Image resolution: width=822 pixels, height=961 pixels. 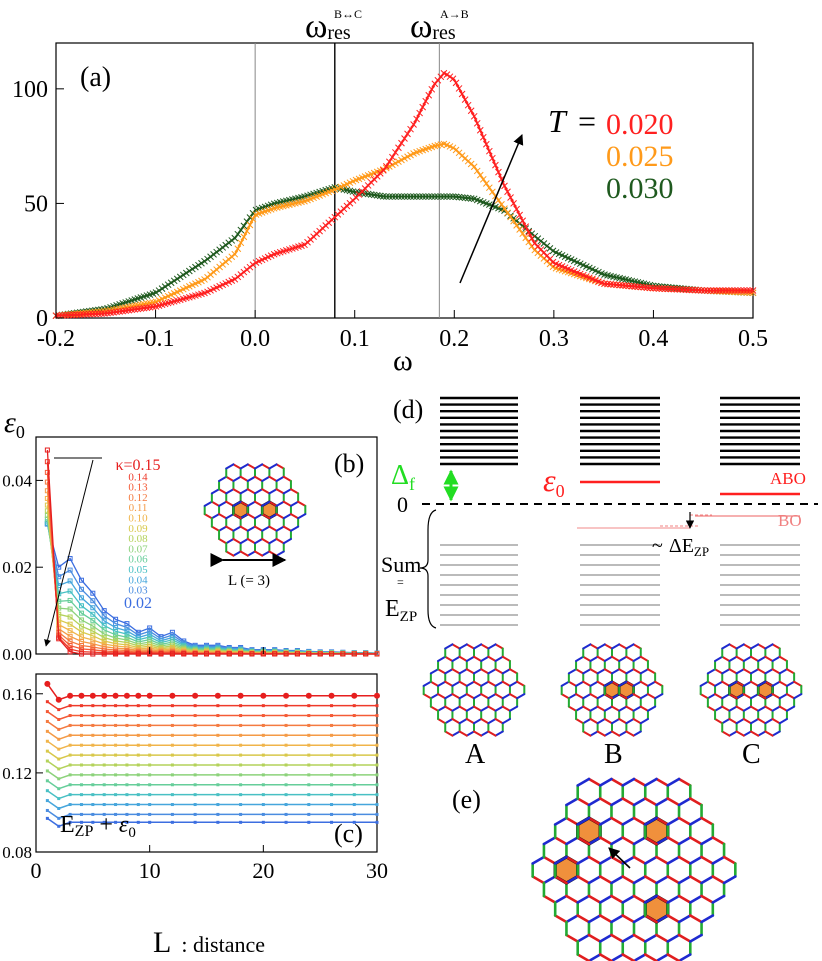 I want to click on y-tick-label: 50, so click(x=36, y=204).